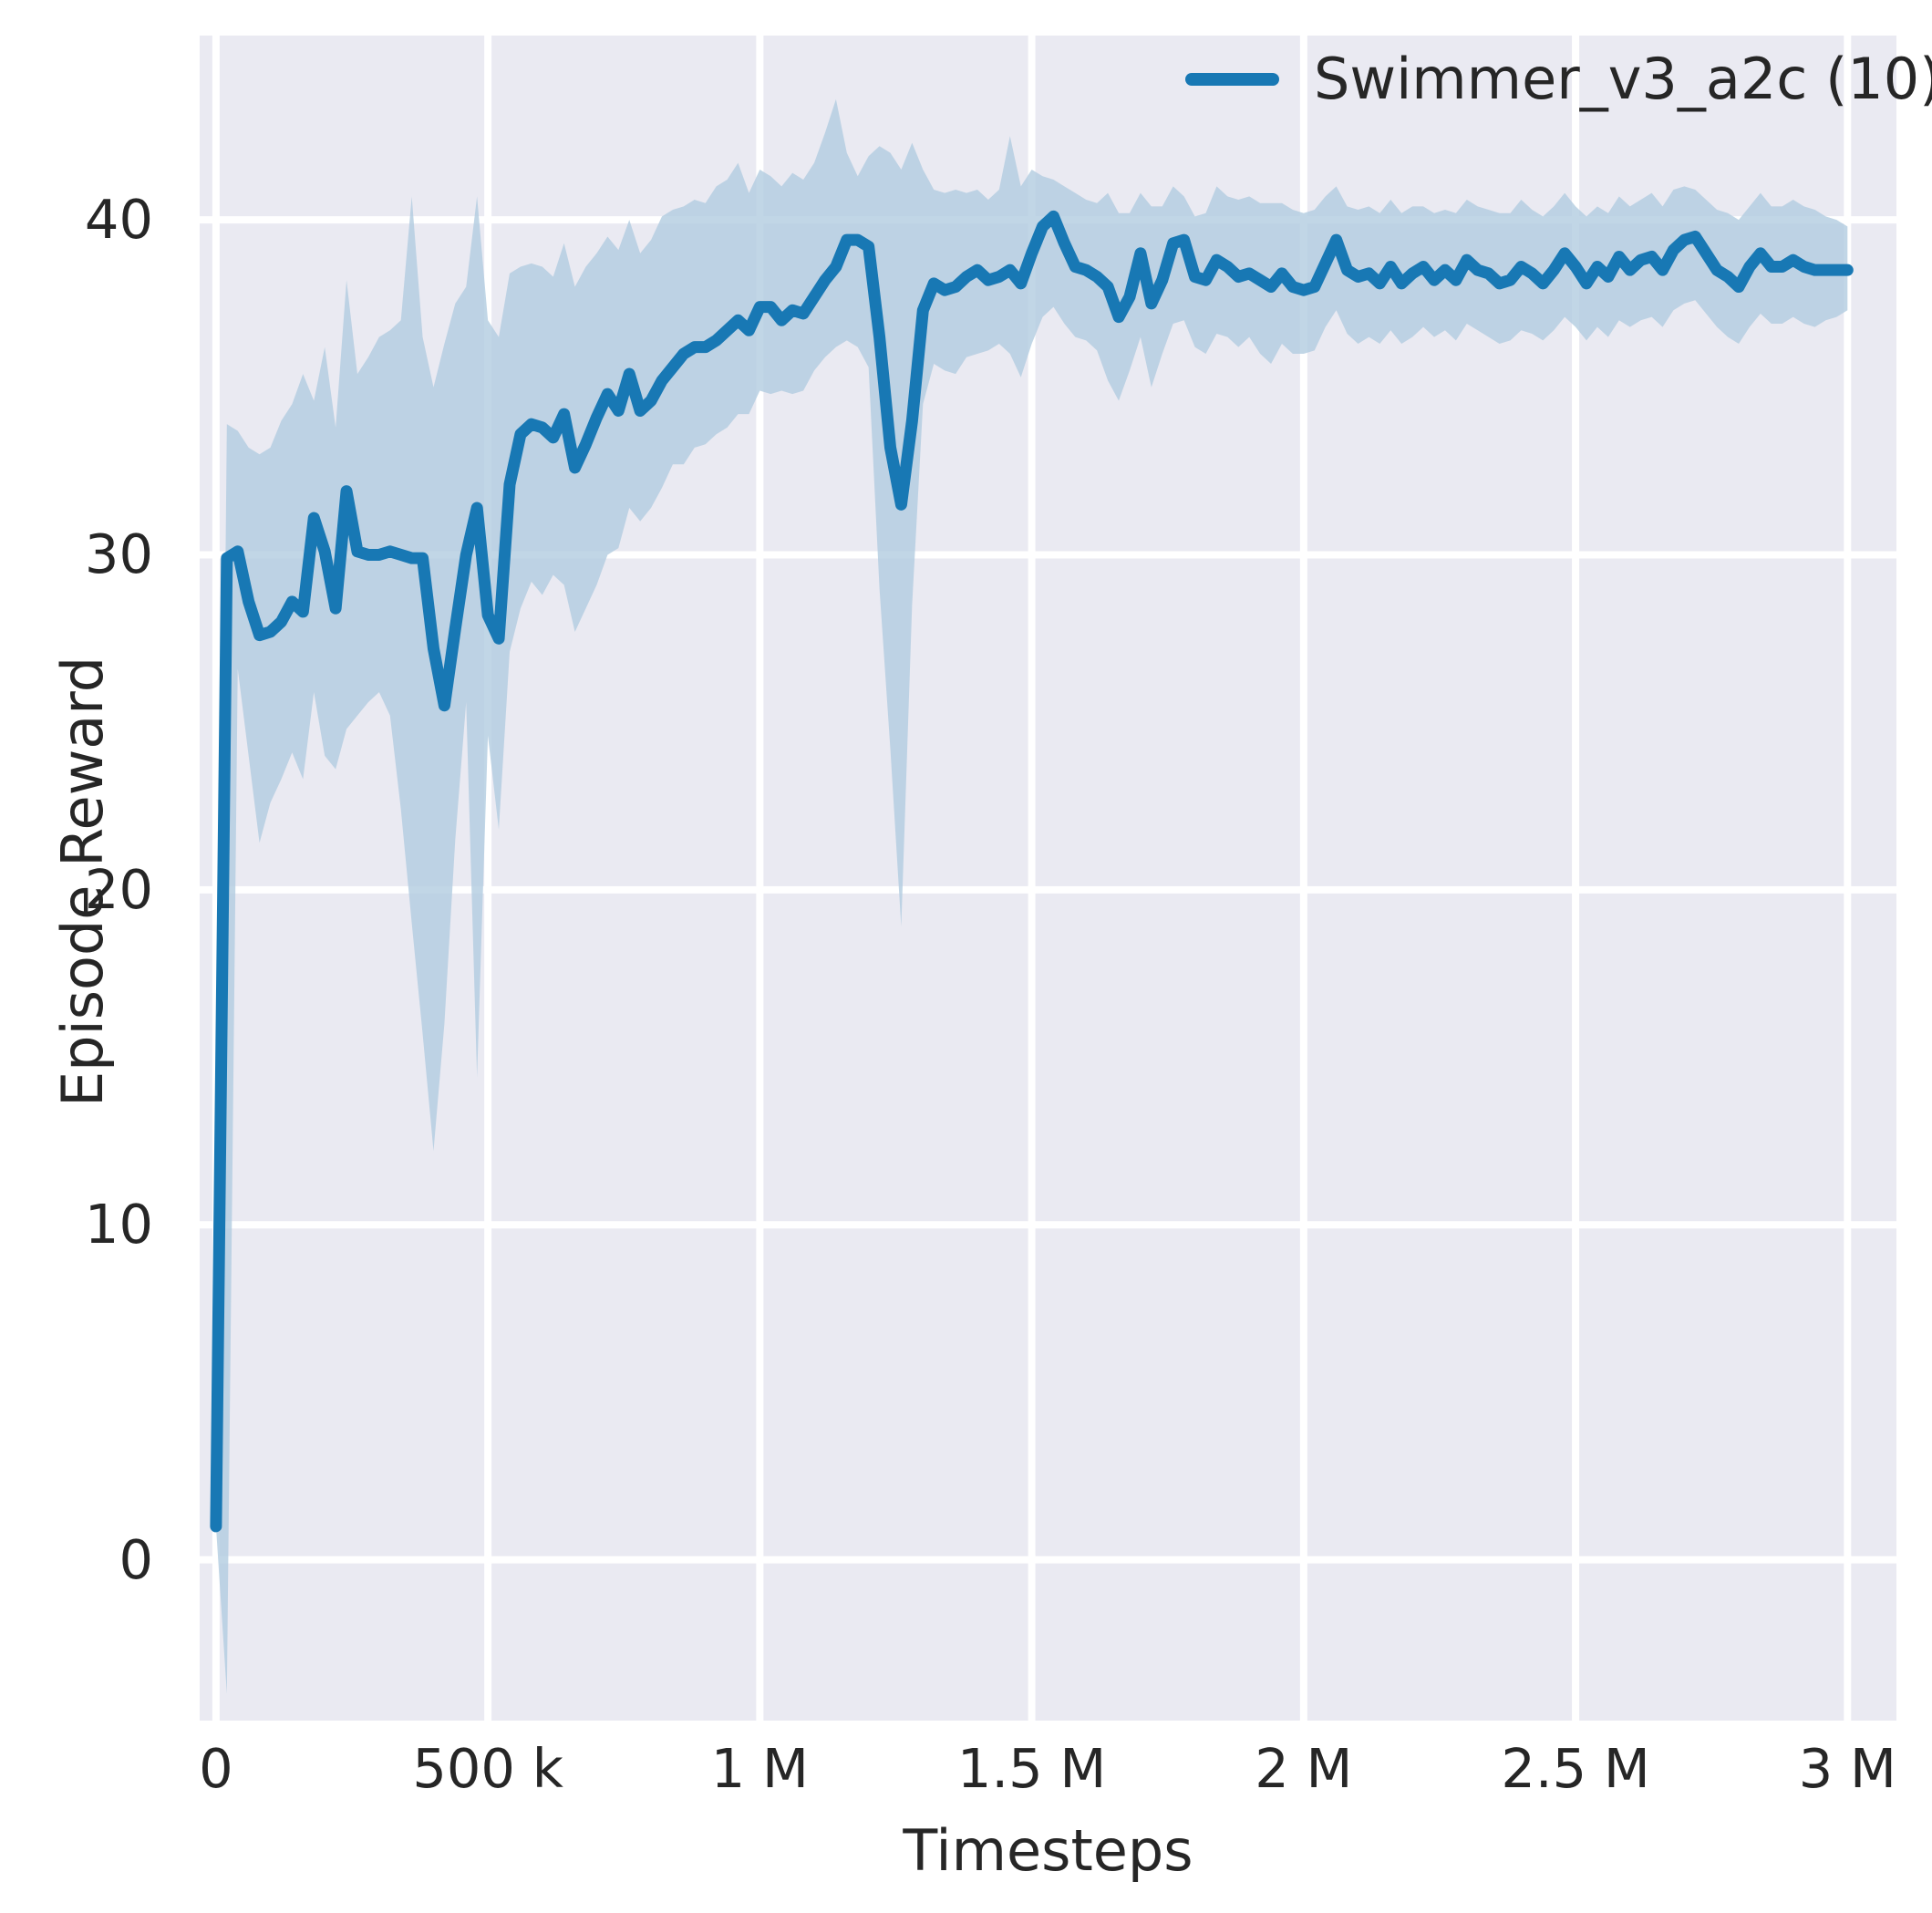  Describe the element at coordinates (1048, 1851) in the screenshot. I see `x-axis-label: Timesteps` at that location.